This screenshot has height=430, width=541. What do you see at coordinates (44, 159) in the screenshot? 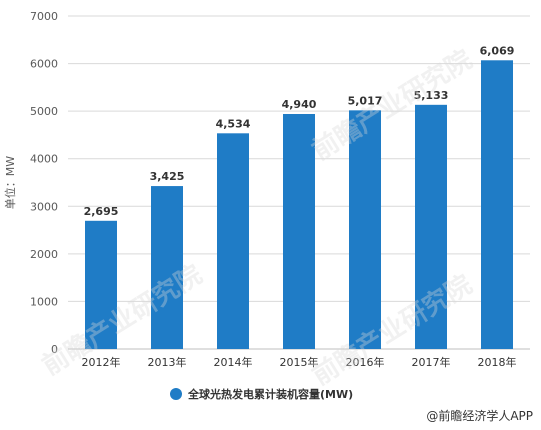
I see `y-tick-label: 4000` at bounding box center [44, 159].